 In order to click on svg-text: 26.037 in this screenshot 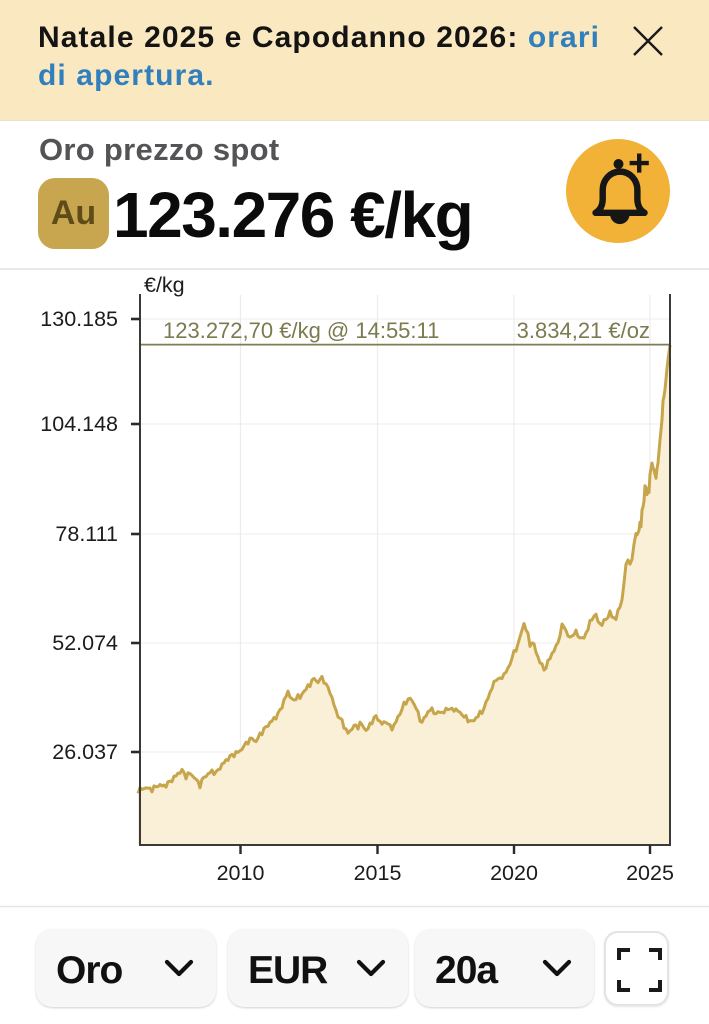, I will do `click(85, 752)`.